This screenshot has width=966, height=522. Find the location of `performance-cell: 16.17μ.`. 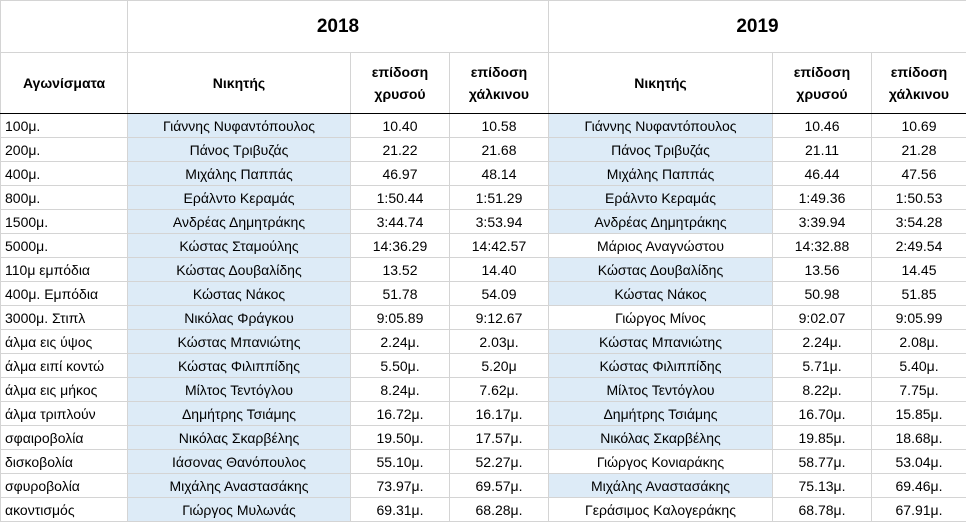

performance-cell: 16.17μ. is located at coordinates (499, 414).